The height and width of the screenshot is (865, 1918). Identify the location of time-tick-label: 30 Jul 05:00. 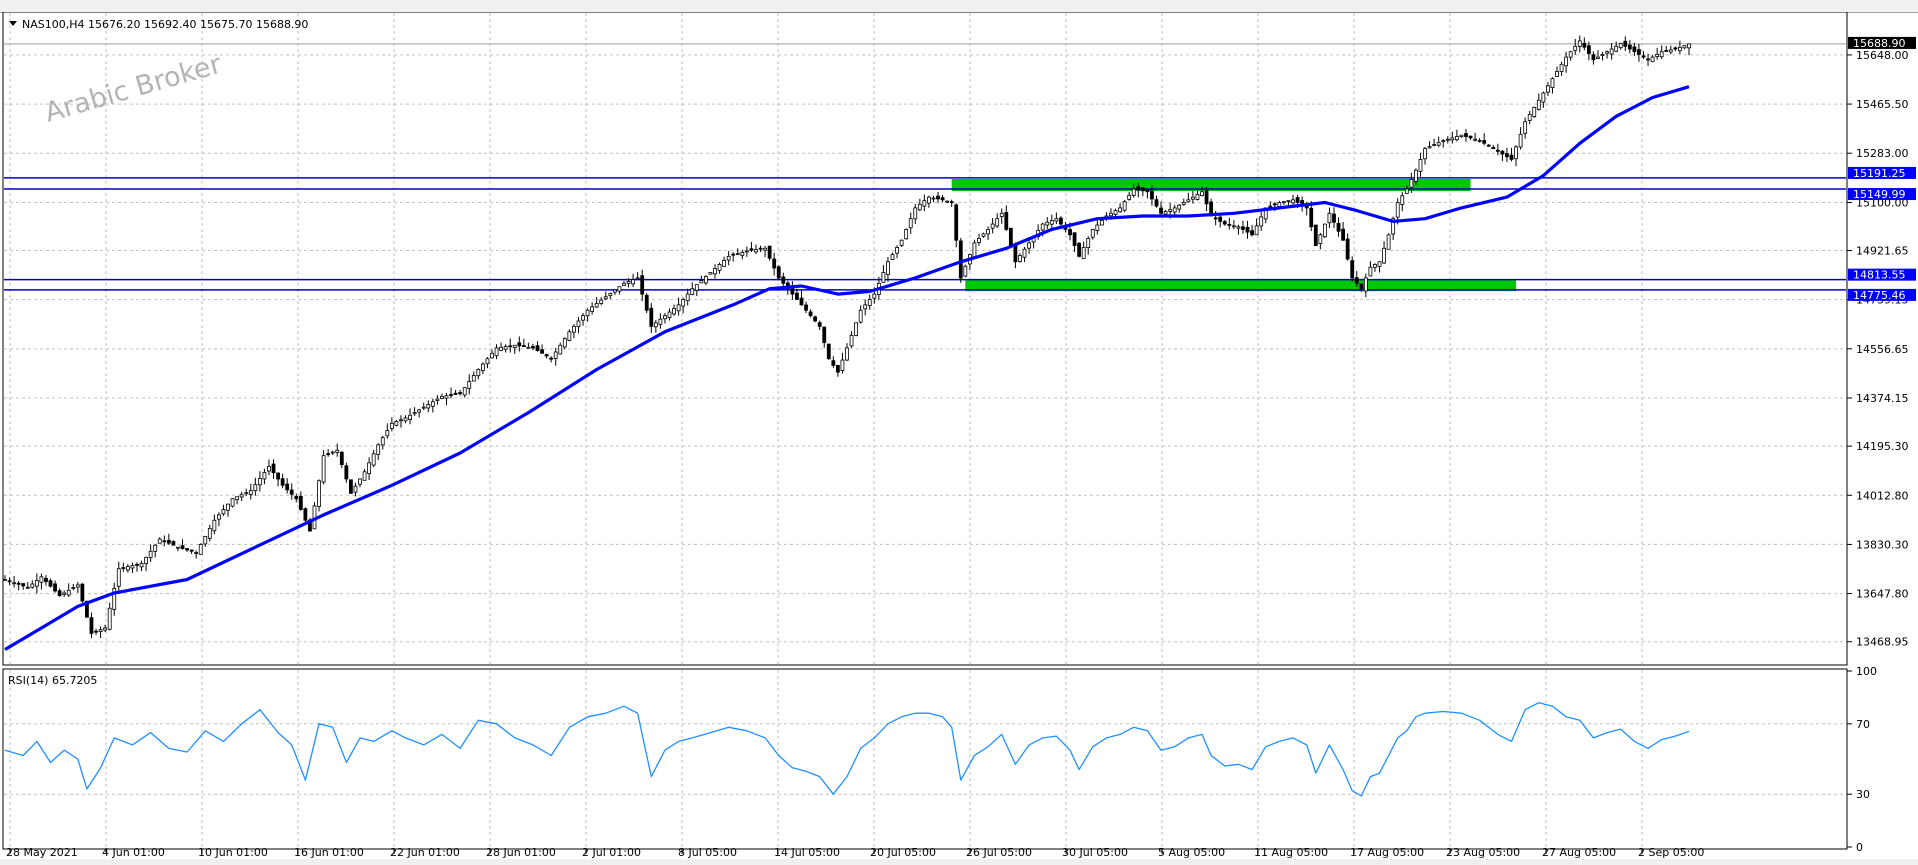
(1095, 852).